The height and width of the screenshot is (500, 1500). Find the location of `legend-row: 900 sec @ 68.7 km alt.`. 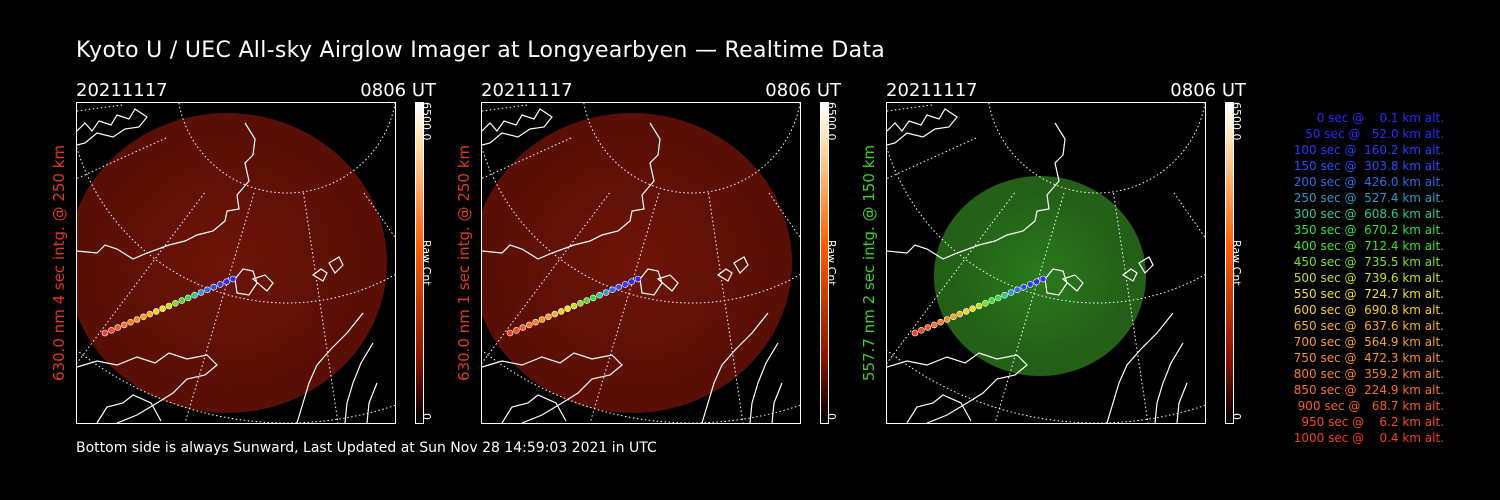

legend-row: 900 sec @ 68.7 km alt. is located at coordinates (1370, 406).